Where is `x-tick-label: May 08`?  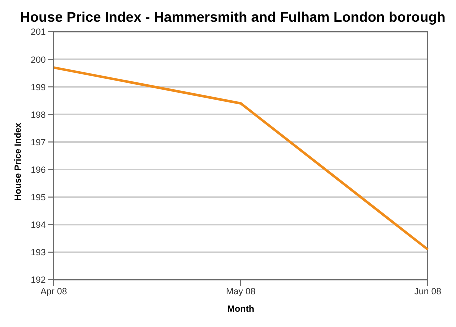
x-tick-label: May 08 is located at coordinates (241, 291).